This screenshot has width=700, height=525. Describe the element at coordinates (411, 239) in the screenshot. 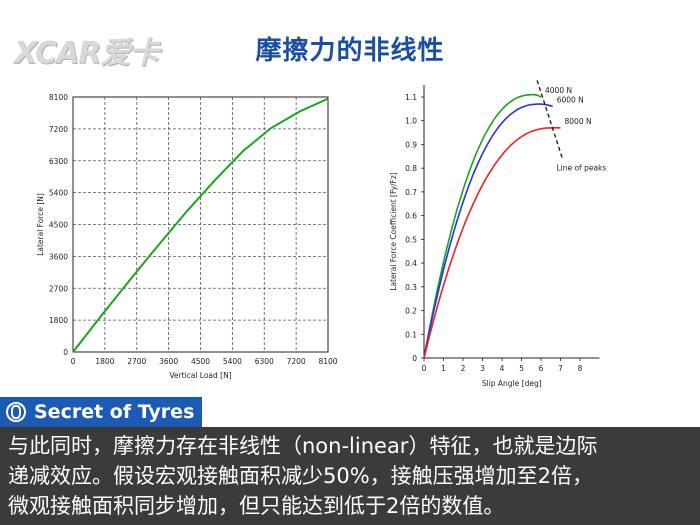

I see `y-tick-label: 0.5` at that location.